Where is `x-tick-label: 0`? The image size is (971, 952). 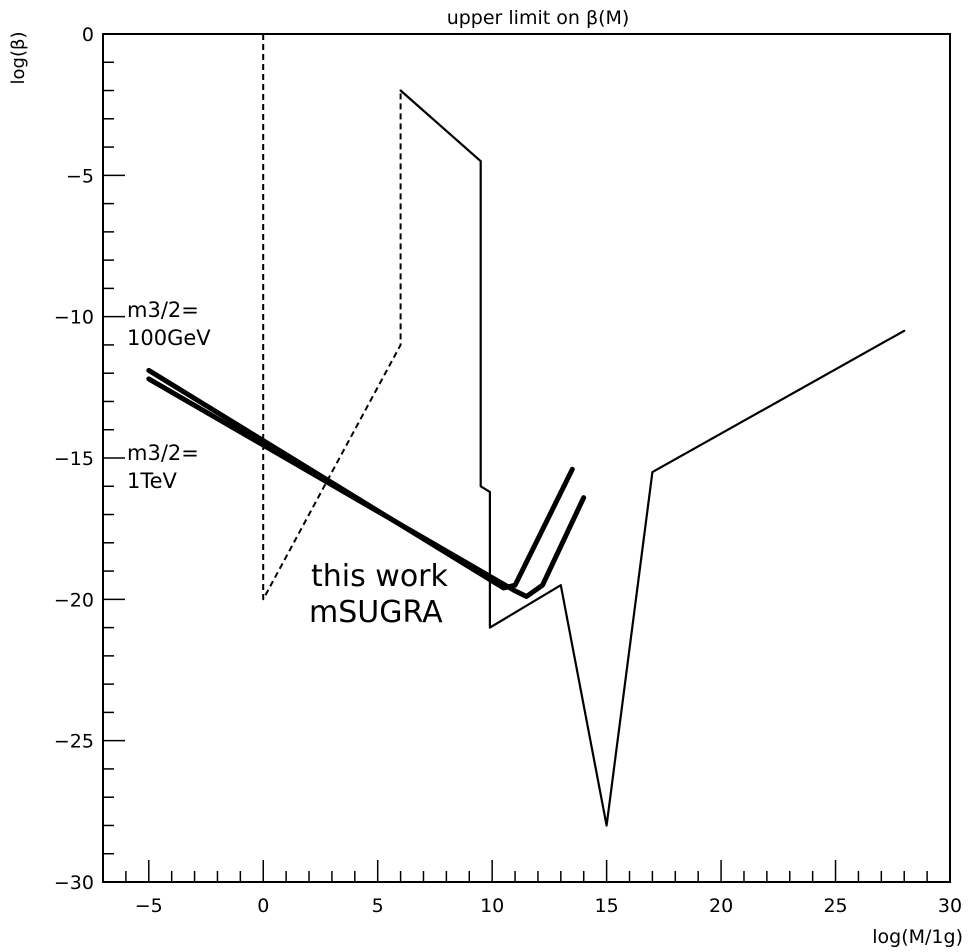 x-tick-label: 0 is located at coordinates (263, 906).